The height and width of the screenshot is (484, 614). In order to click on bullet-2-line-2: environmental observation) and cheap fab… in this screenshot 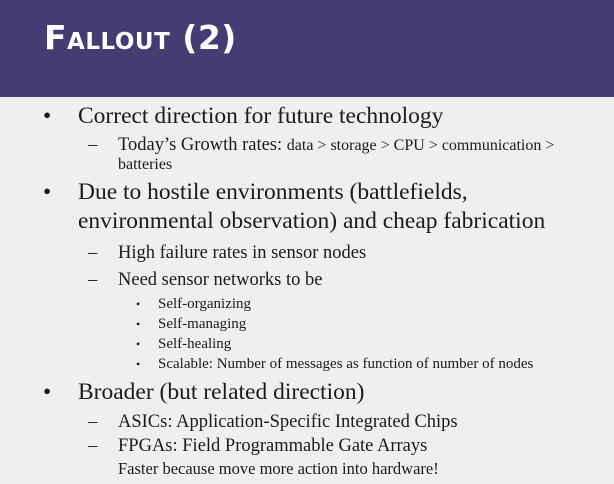, I will do `click(311, 221)`.